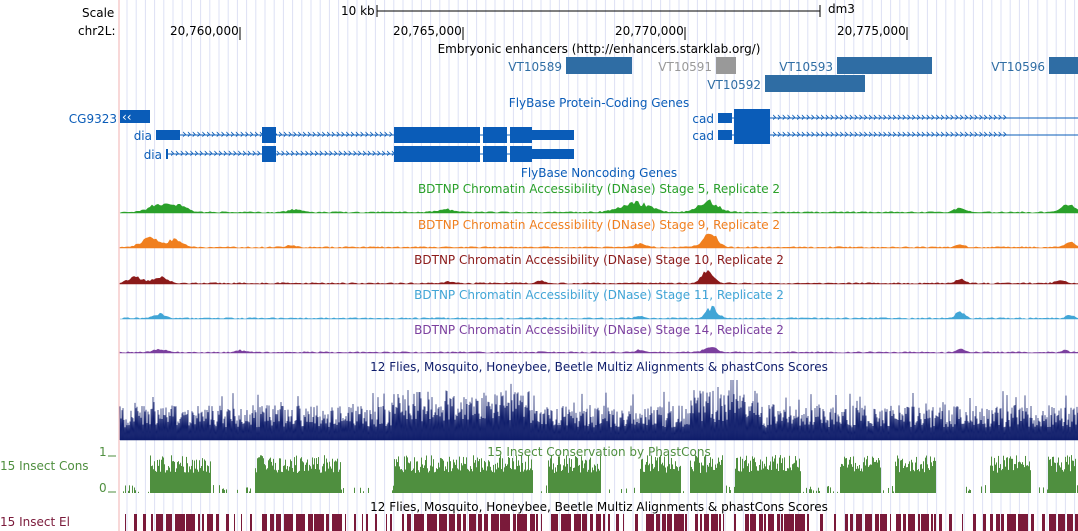 This screenshot has height=531, width=1078. Describe the element at coordinates (871, 31) in the screenshot. I see `position-label: 20,775,000` at that location.